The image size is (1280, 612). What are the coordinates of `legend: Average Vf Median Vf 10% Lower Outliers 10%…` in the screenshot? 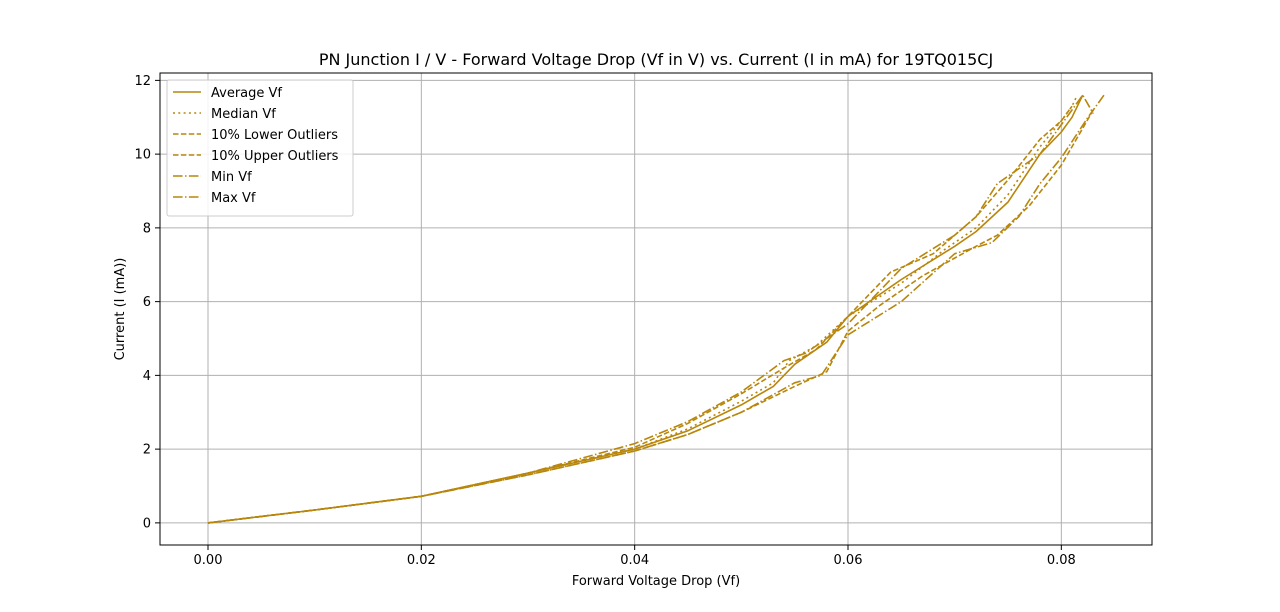 It's located at (260, 148).